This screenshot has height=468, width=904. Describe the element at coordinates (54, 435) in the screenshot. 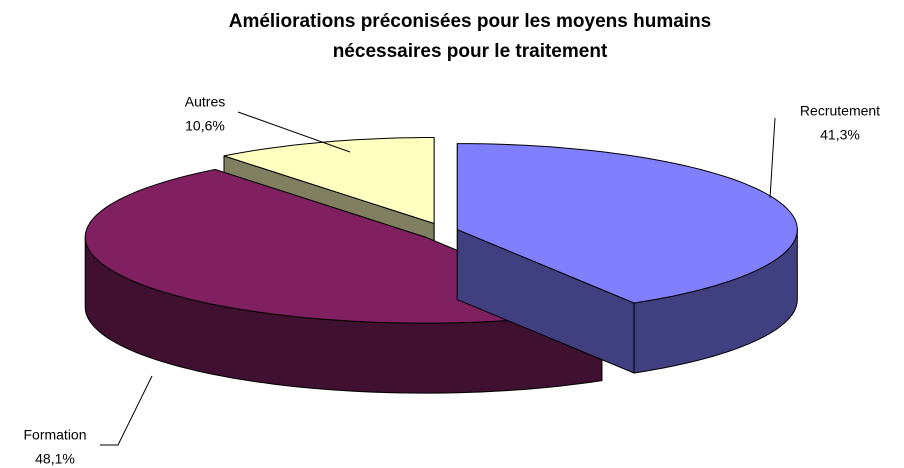

I see `slice-label: Formation` at that location.